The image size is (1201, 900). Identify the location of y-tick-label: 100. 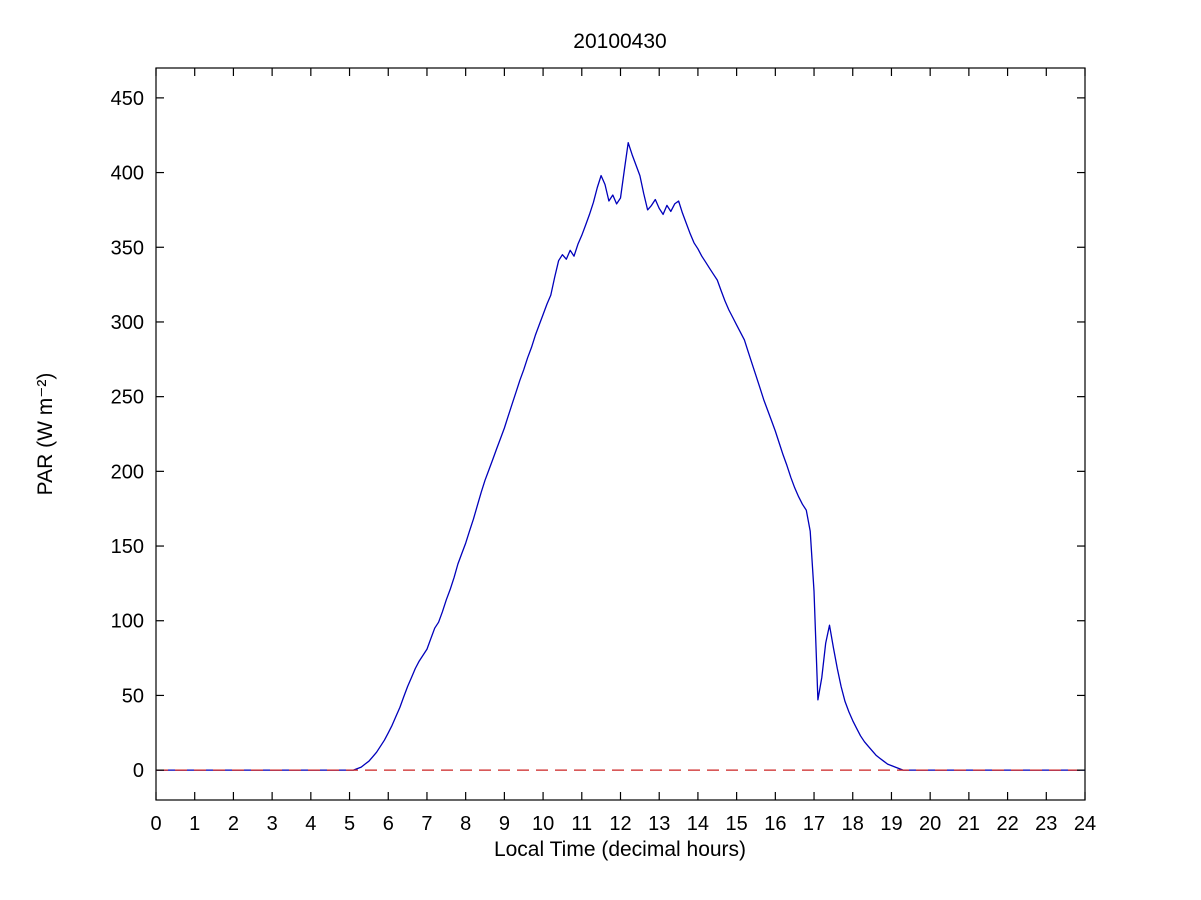
(127, 622).